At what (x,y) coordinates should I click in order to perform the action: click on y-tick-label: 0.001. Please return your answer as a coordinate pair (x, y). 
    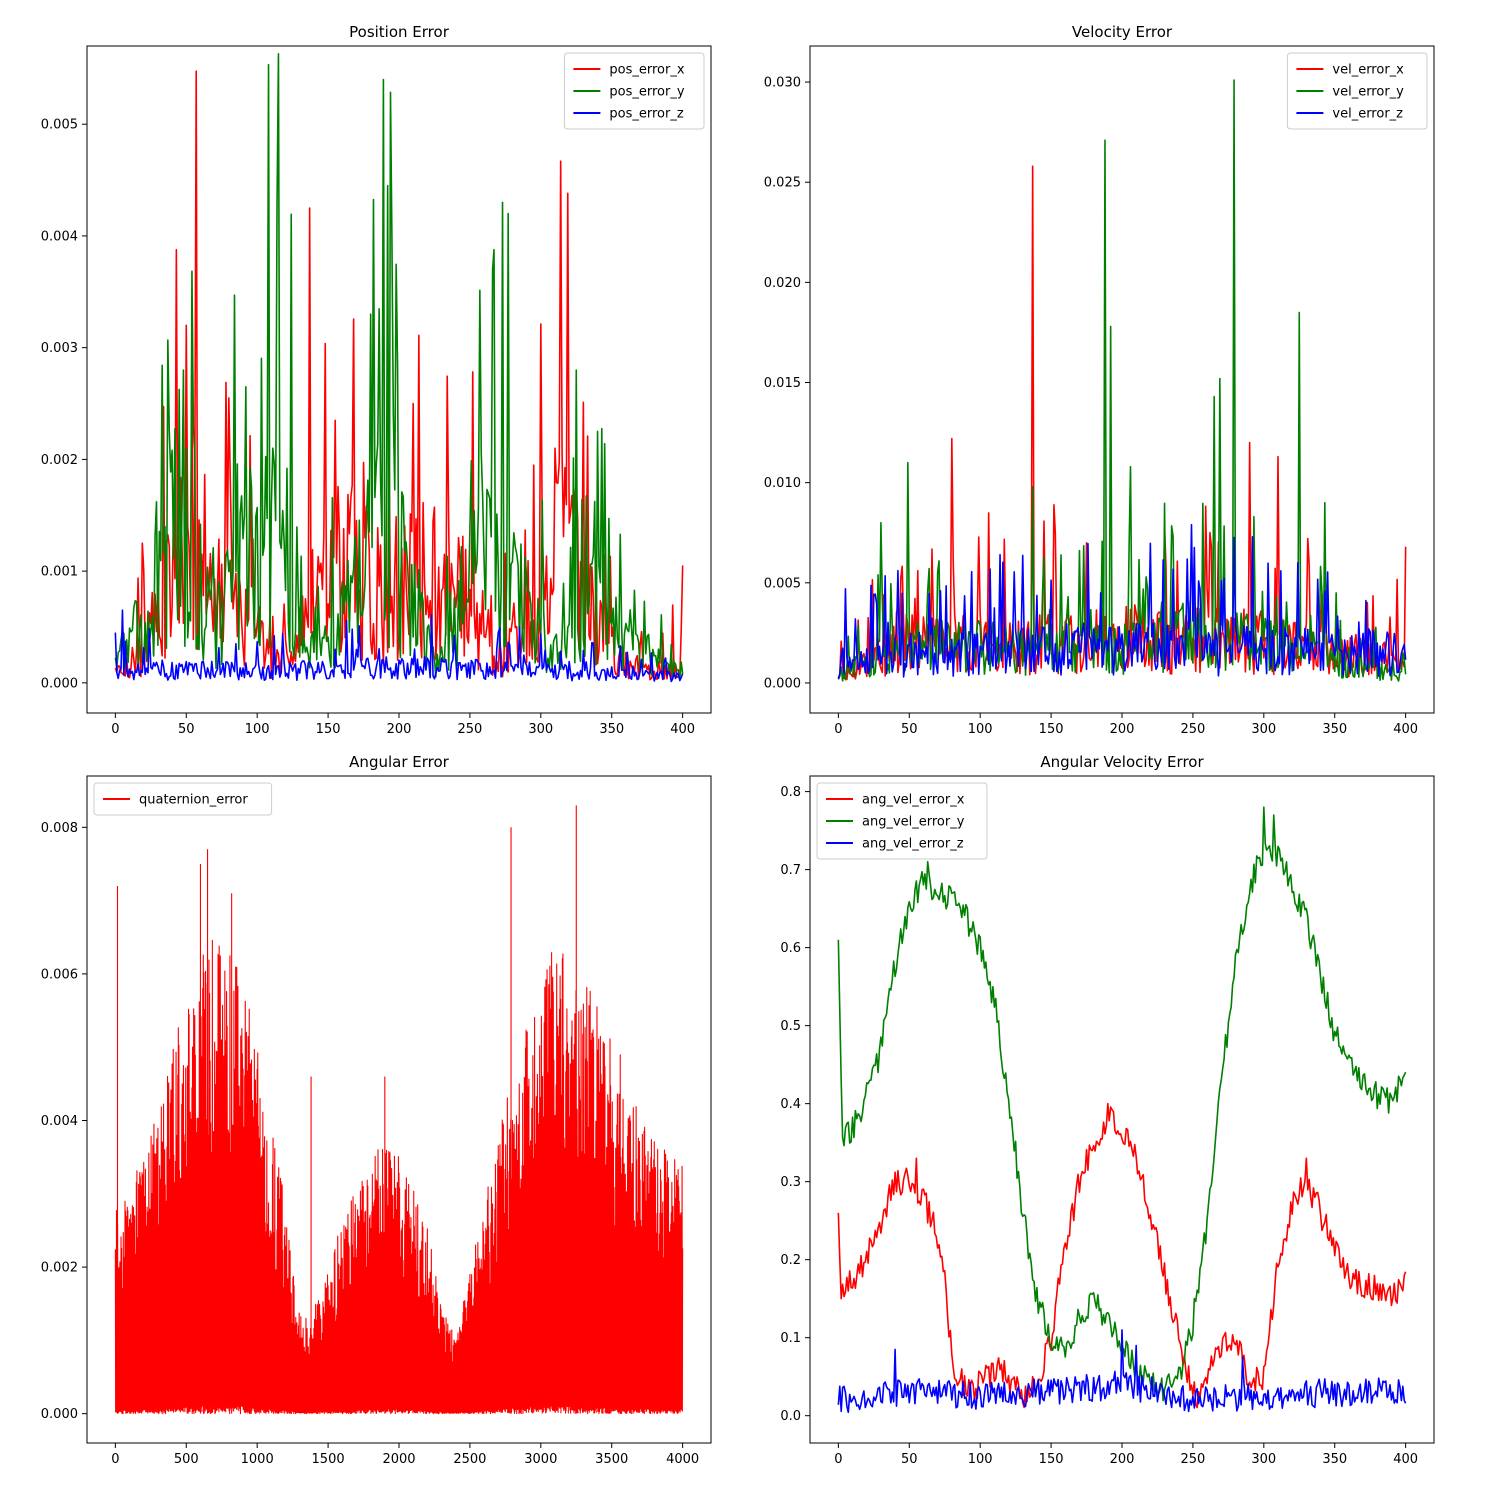
    Looking at the image, I should click on (59, 572).